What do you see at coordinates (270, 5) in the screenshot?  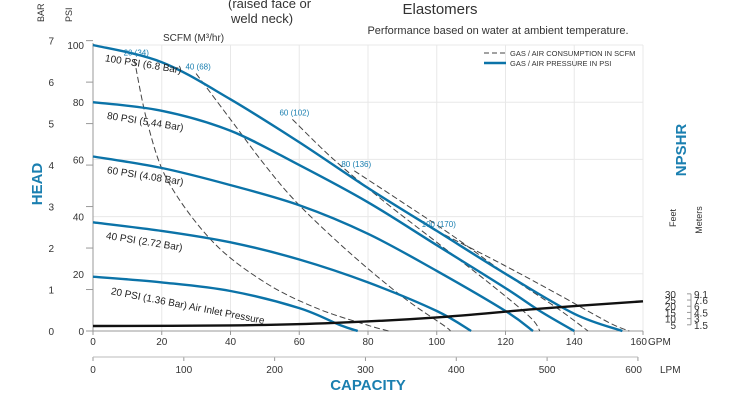 I see `partial-title-line1: (raised face or` at bounding box center [270, 5].